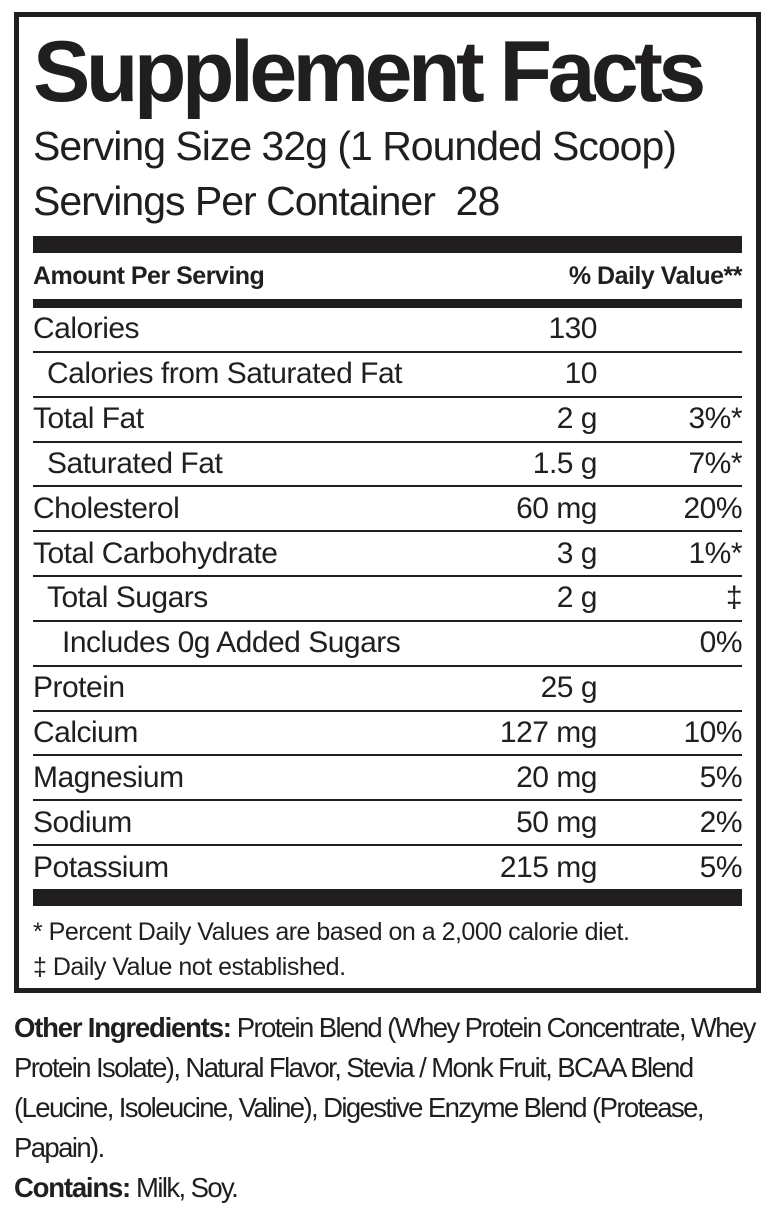 This screenshot has height=1208, width=776. I want to click on table-row: Protein 25 g, so click(387, 689).